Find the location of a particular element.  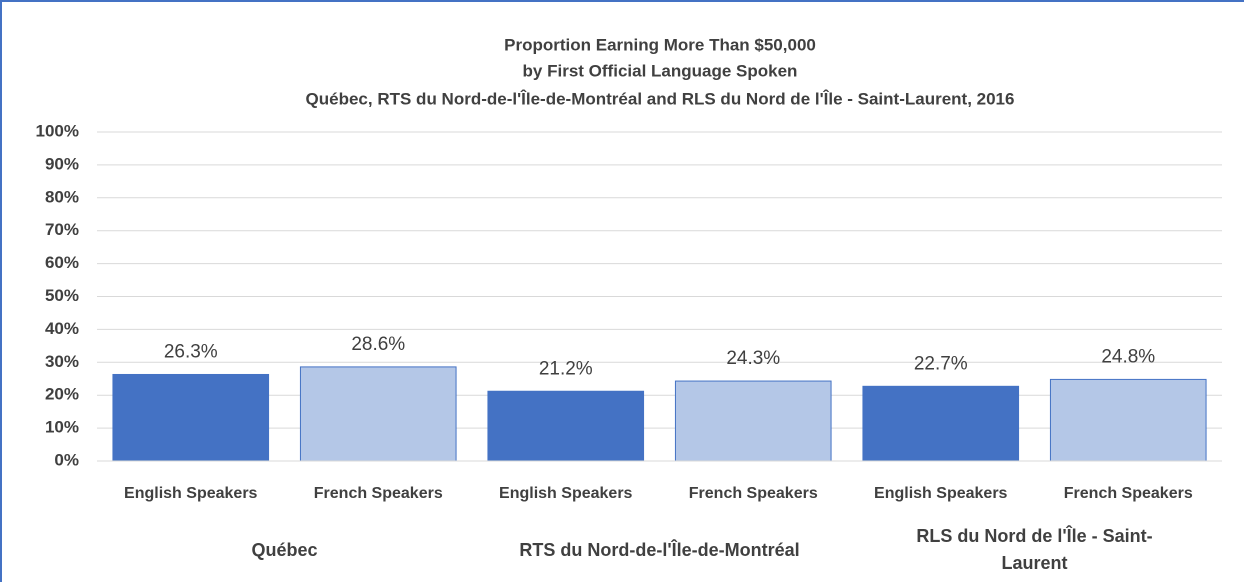

y-tick-label: 30% is located at coordinates (62, 361).